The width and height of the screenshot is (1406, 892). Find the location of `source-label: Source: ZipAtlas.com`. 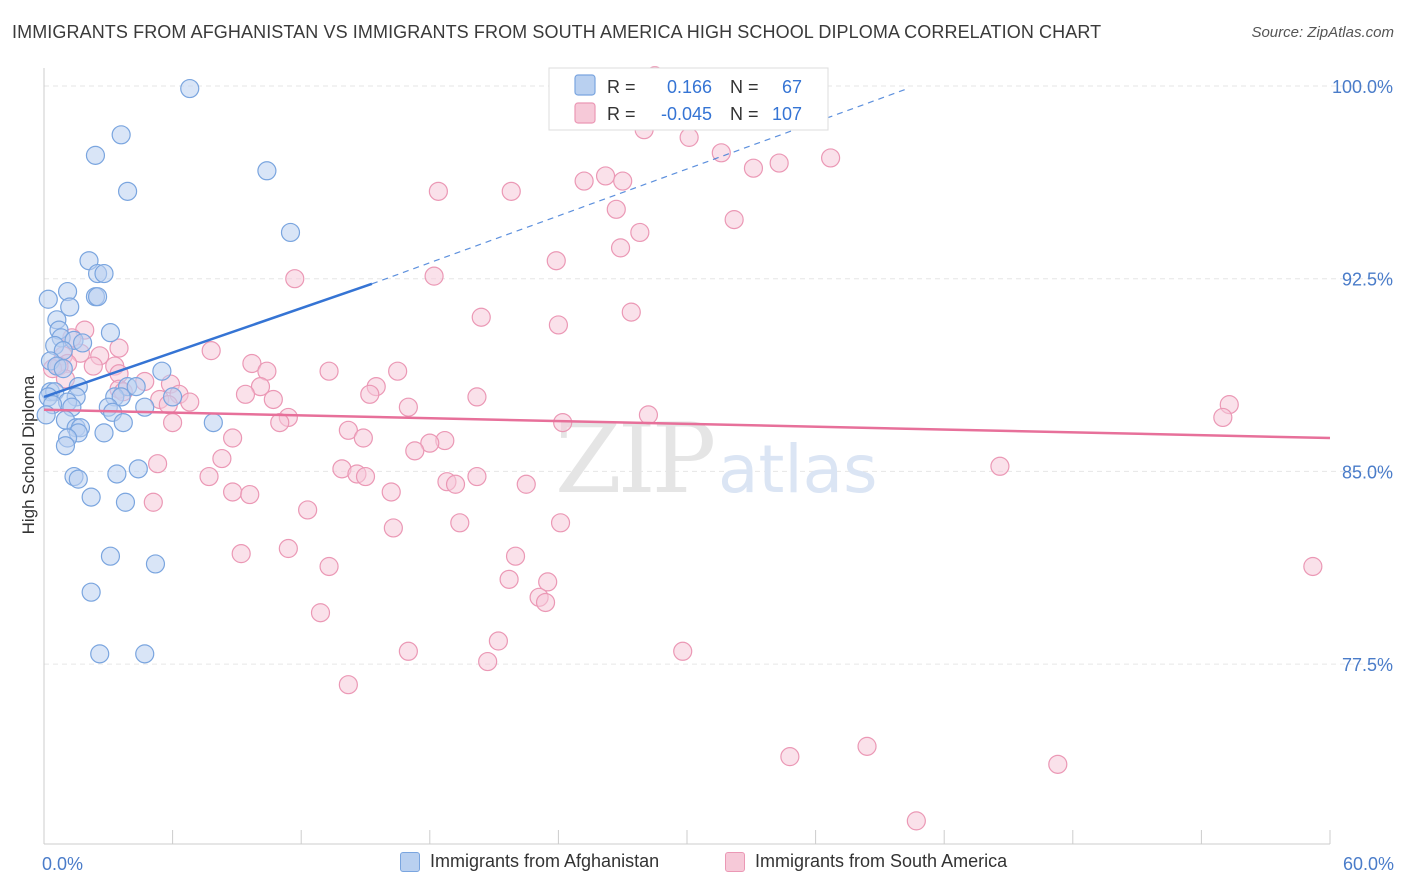

source-label: Source: ZipAtlas.com is located at coordinates (1322, 32).